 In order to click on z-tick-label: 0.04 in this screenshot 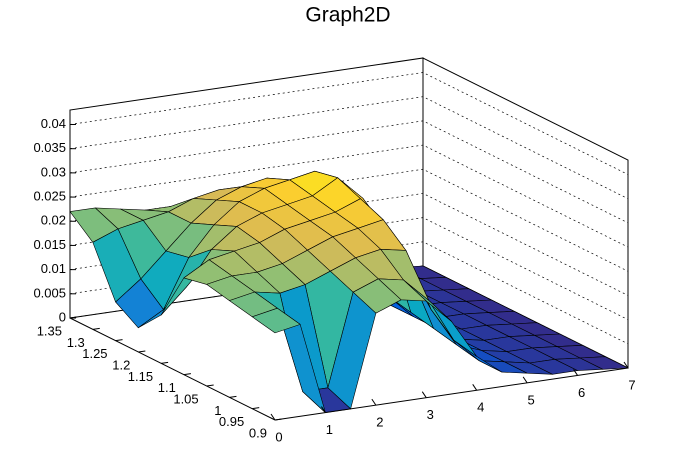, I will do `click(53, 123)`.